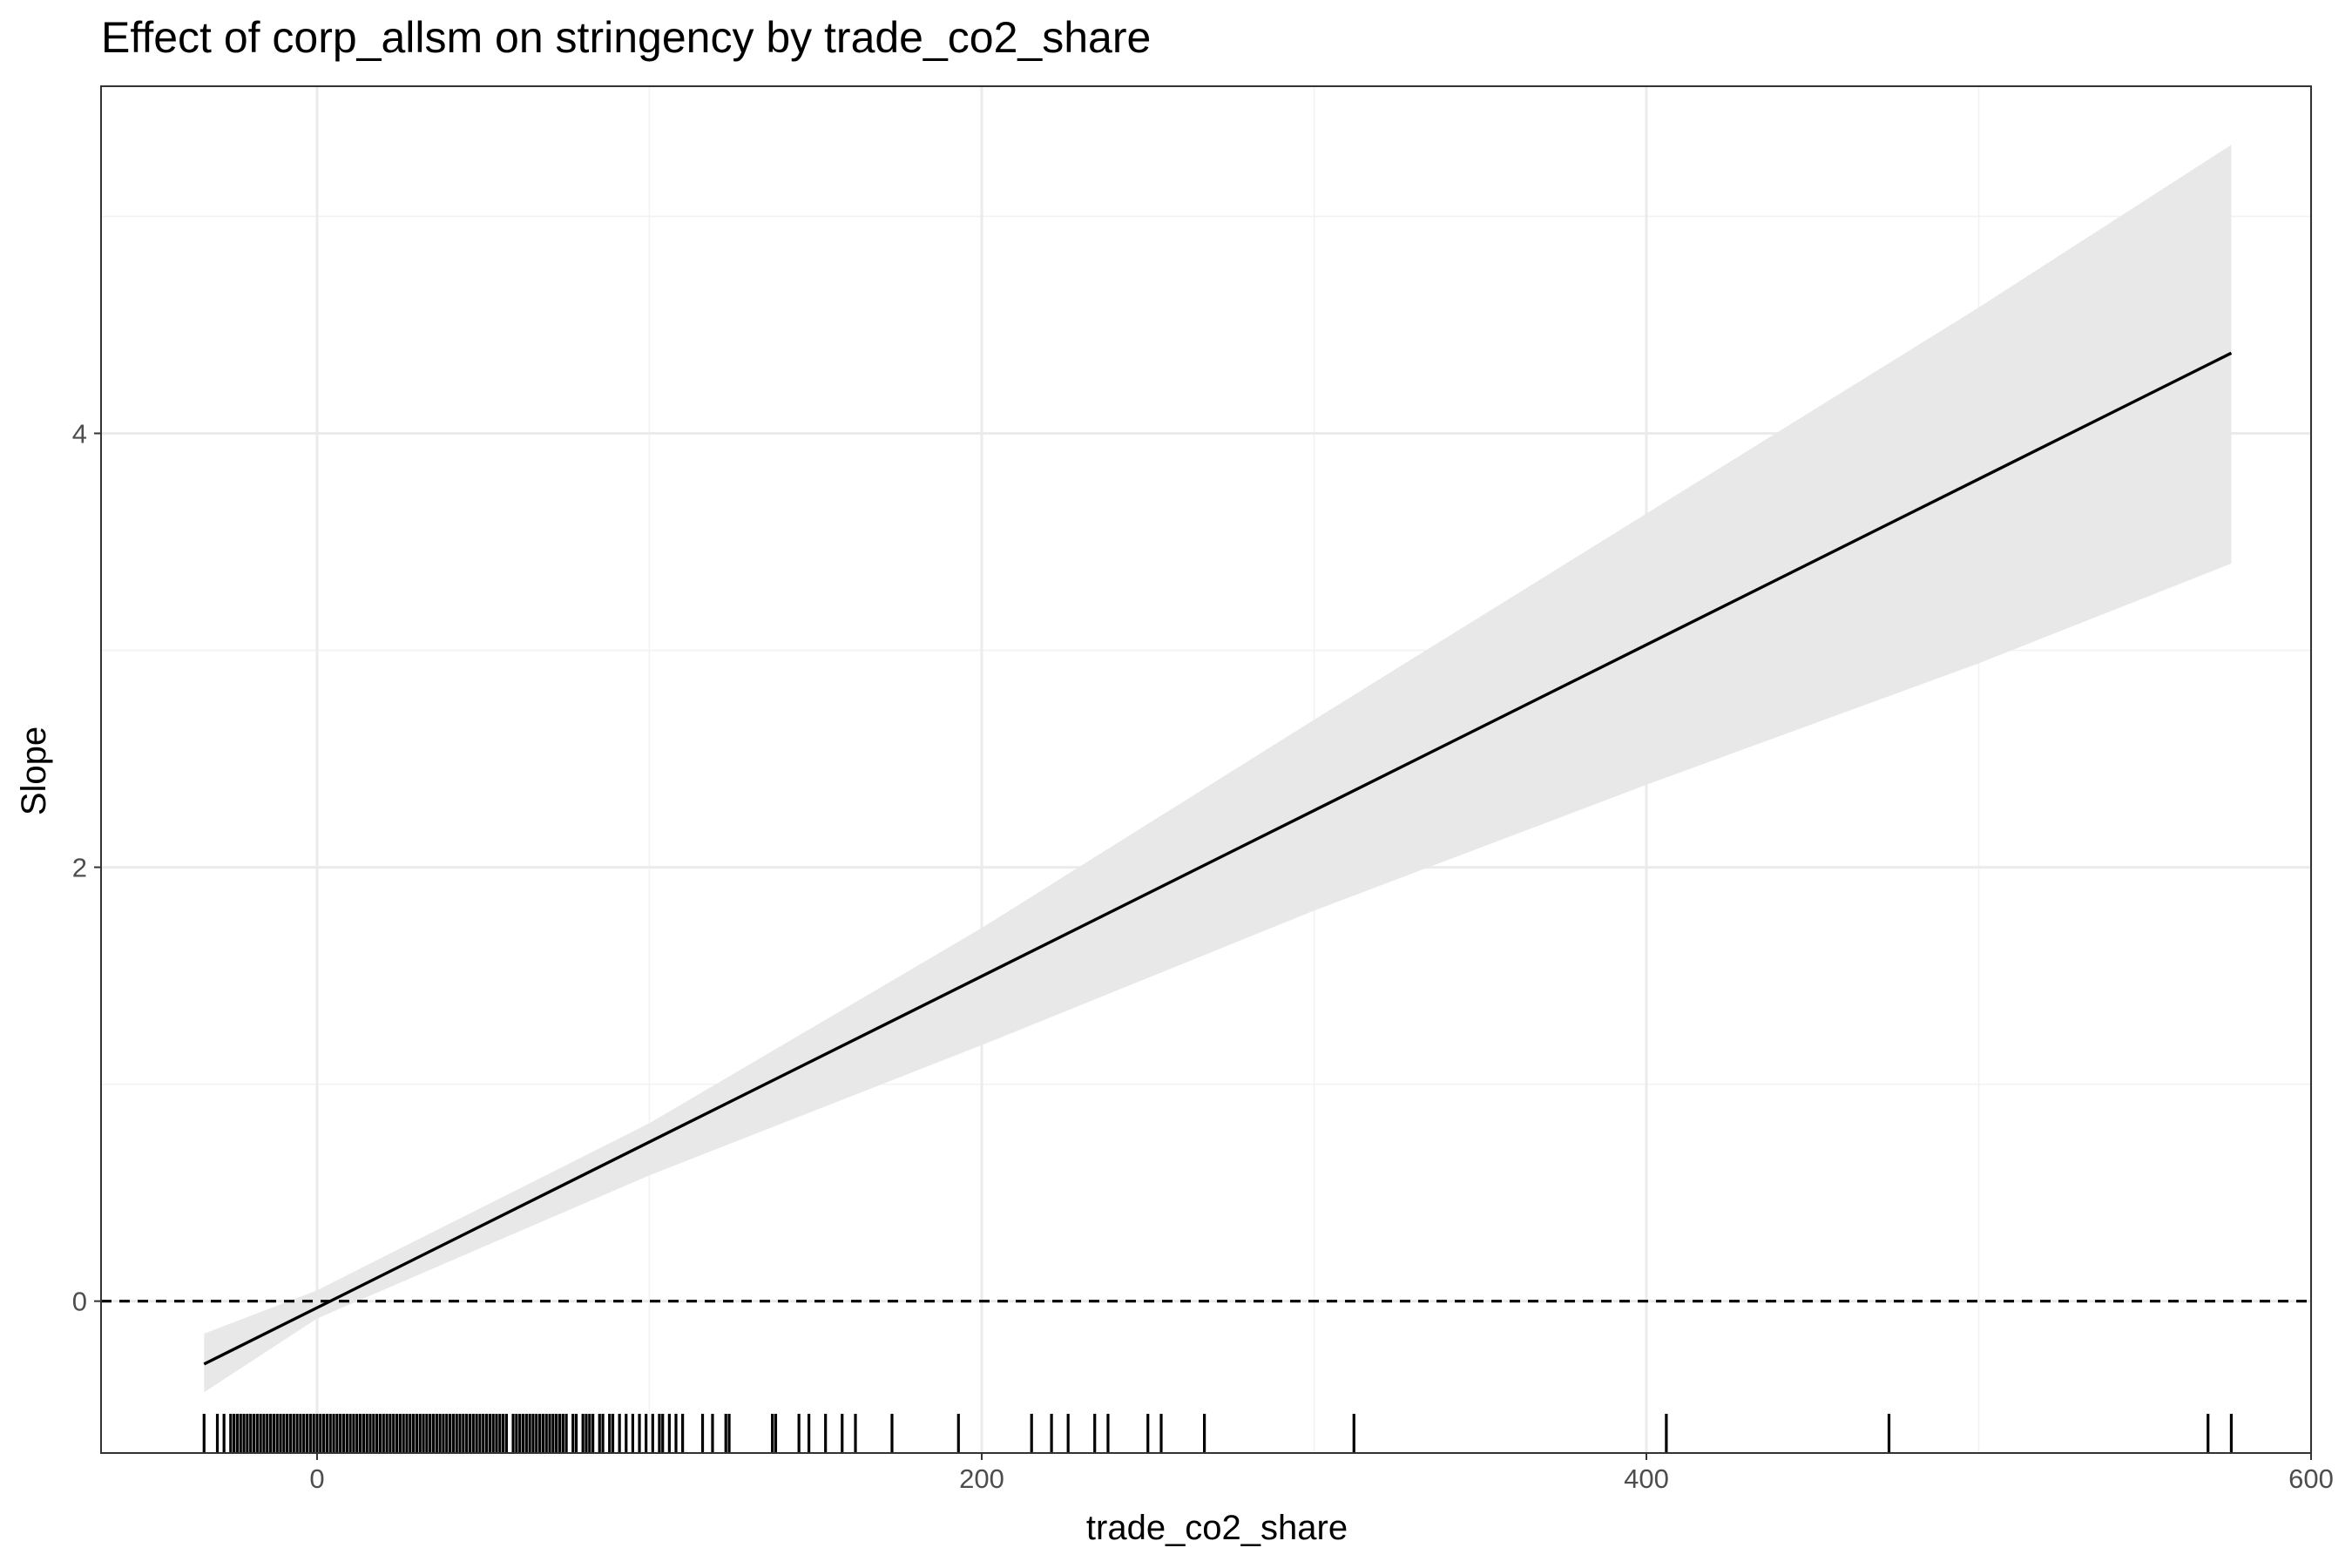 The width and height of the screenshot is (2352, 1568). I want to click on rug-marks, so click(1218, 1433).